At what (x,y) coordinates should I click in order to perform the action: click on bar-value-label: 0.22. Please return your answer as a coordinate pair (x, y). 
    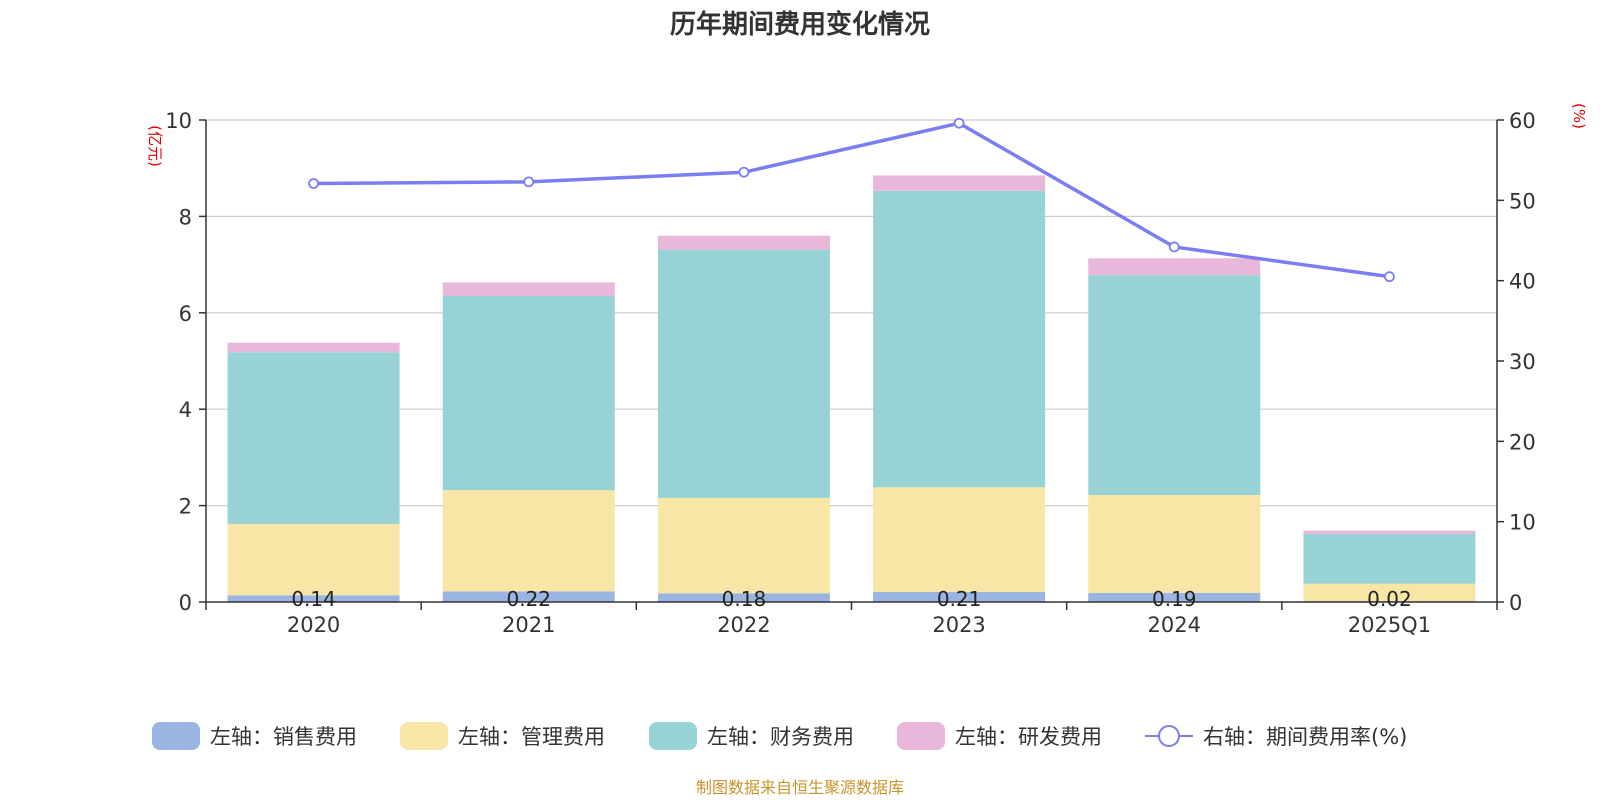
    Looking at the image, I should click on (528, 599).